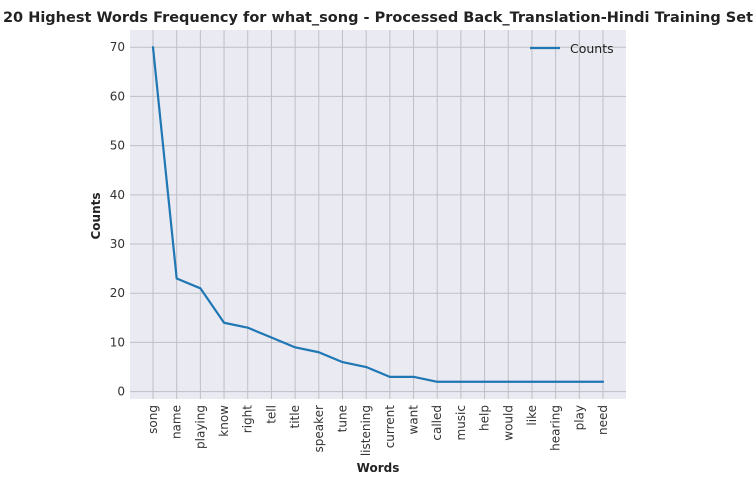 This screenshot has width=756, height=485. I want to click on x-tick-label: would, so click(508, 423).